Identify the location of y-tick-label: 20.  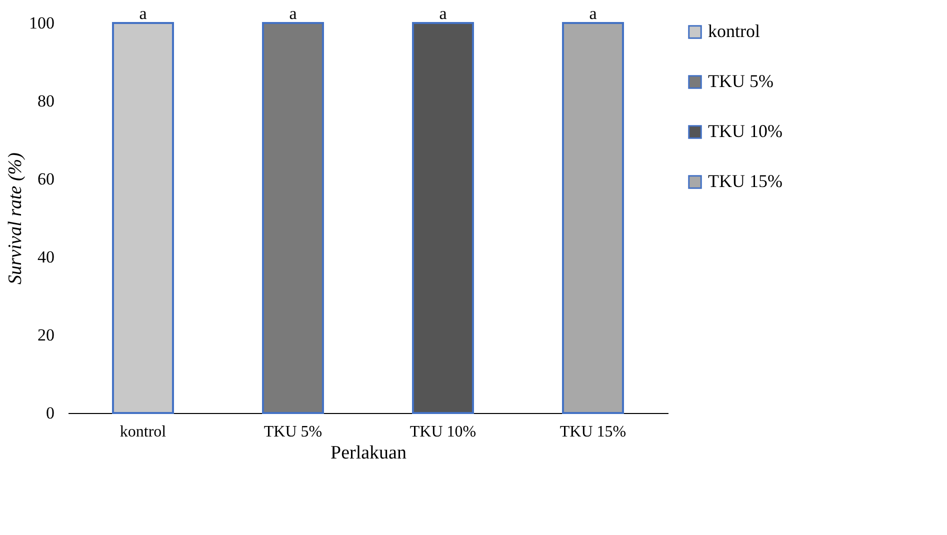
(46, 335).